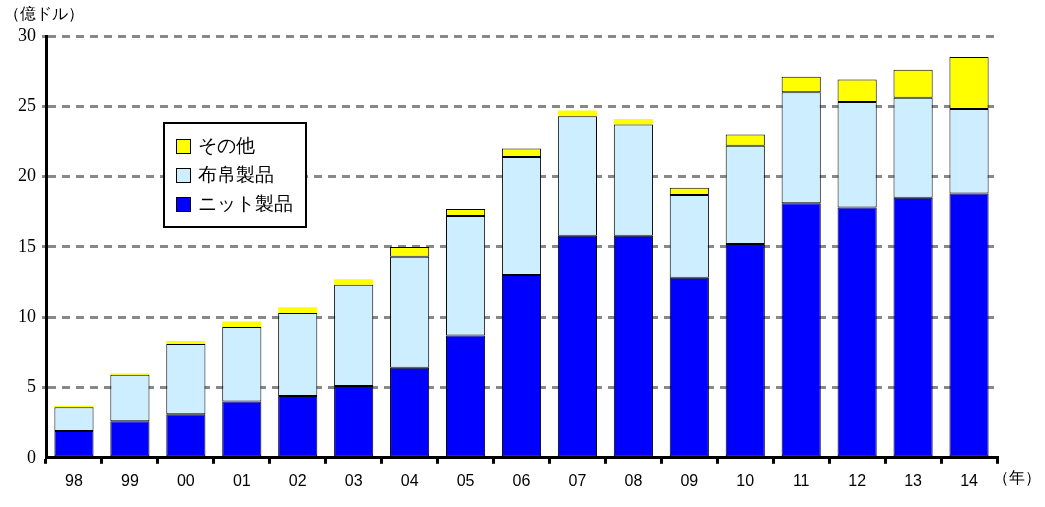 The height and width of the screenshot is (507, 1045). Describe the element at coordinates (745, 480) in the screenshot. I see `x-tick-label: 10` at that location.